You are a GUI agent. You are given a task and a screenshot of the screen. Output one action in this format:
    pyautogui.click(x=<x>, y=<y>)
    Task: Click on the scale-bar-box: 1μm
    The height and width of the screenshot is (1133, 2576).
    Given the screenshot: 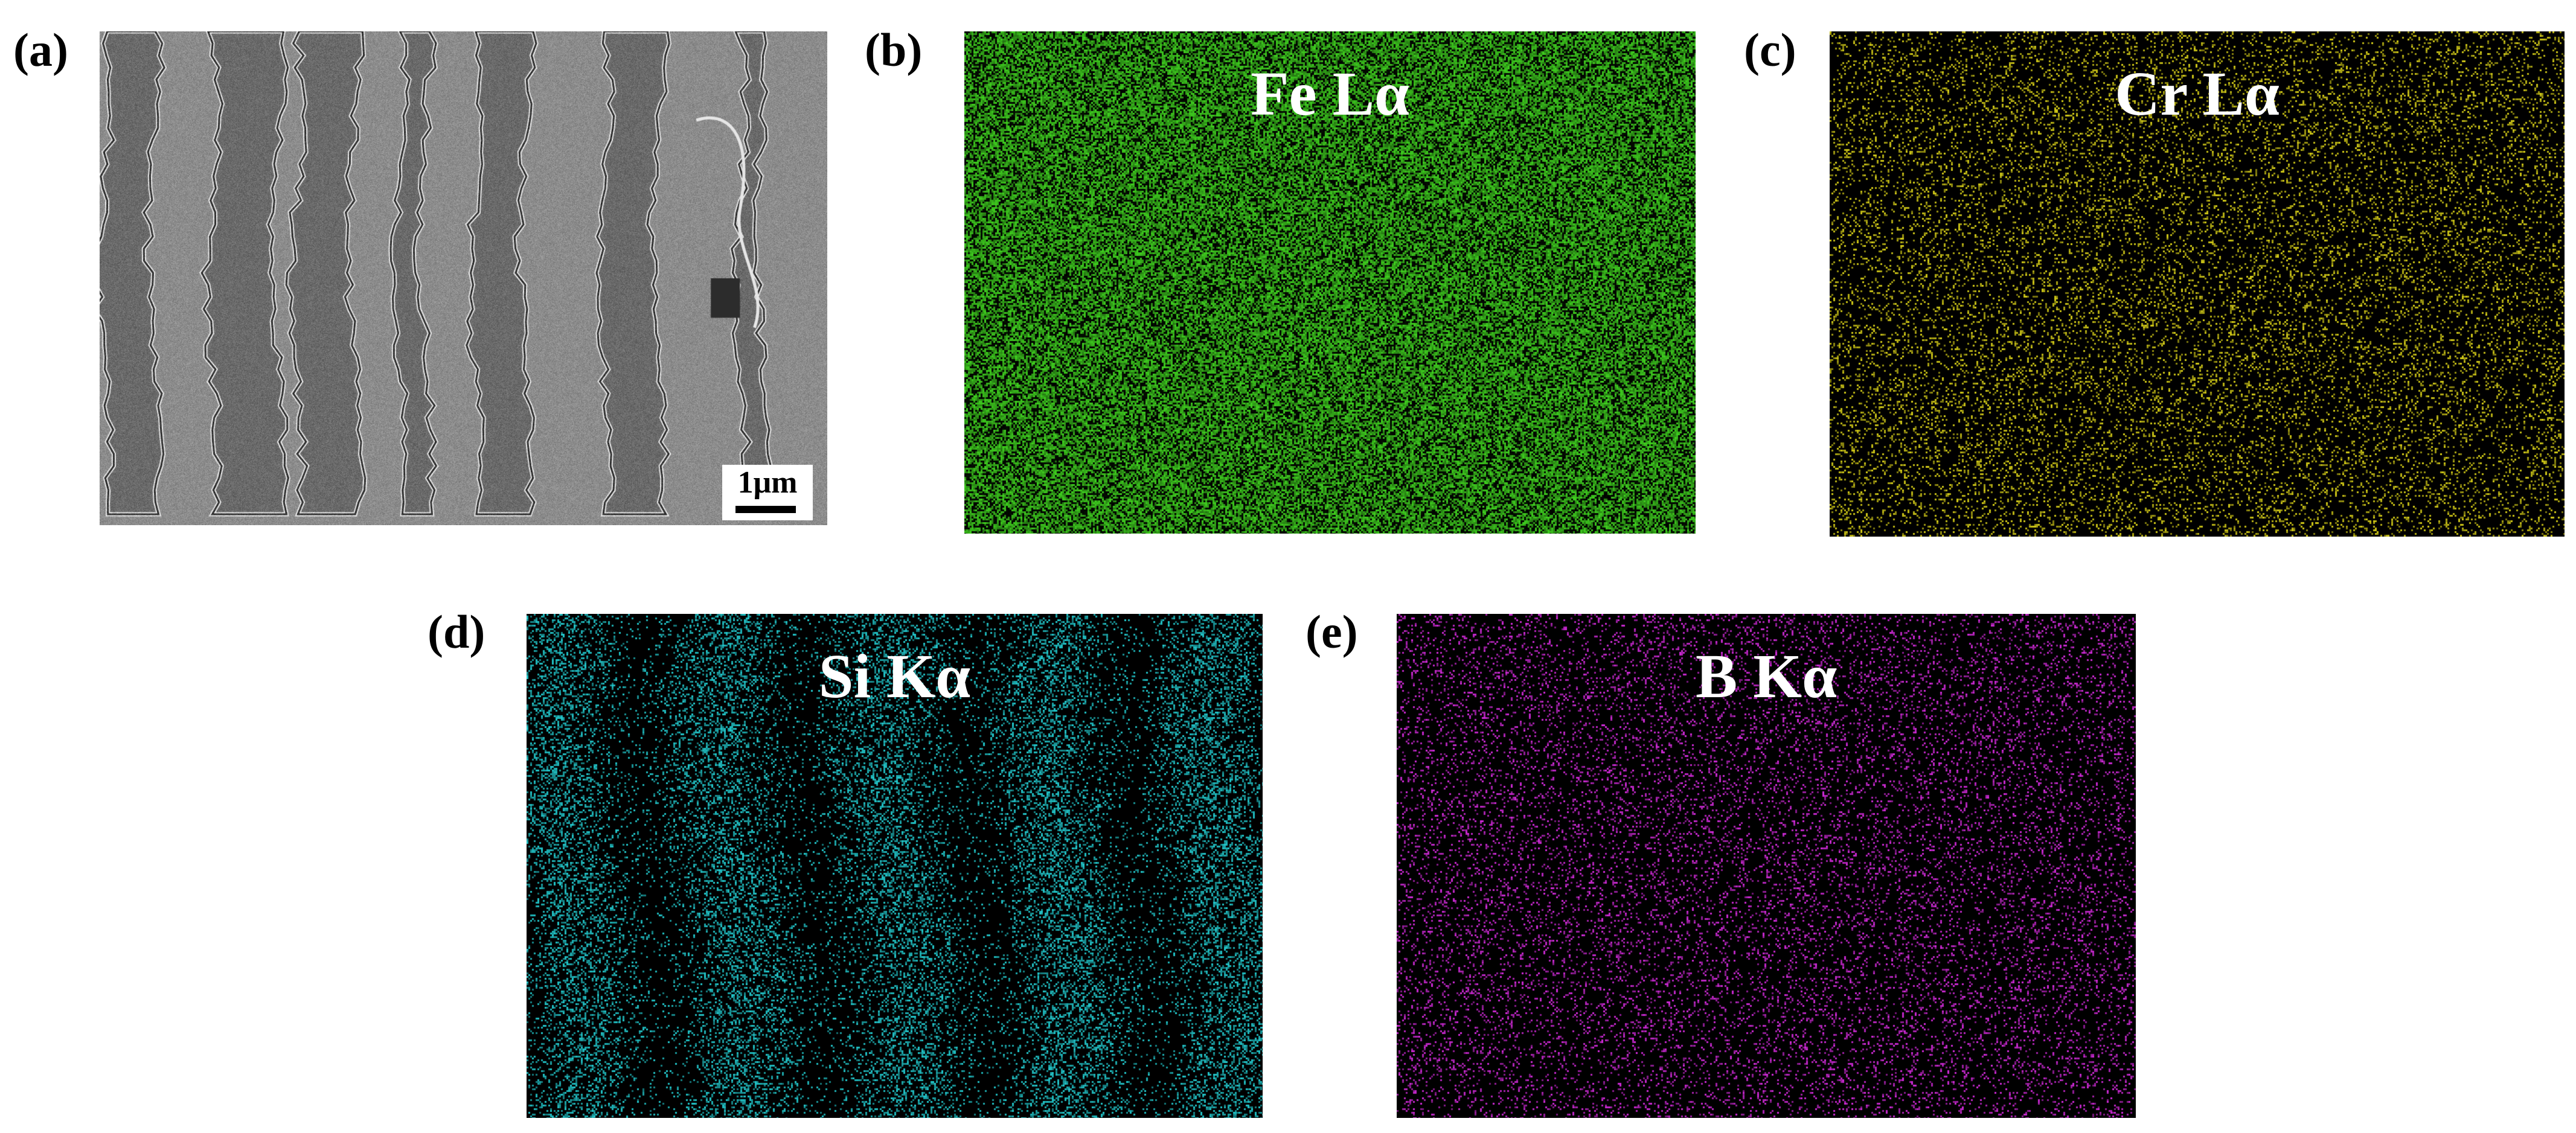 What is the action you would take?
    pyautogui.click(x=767, y=492)
    